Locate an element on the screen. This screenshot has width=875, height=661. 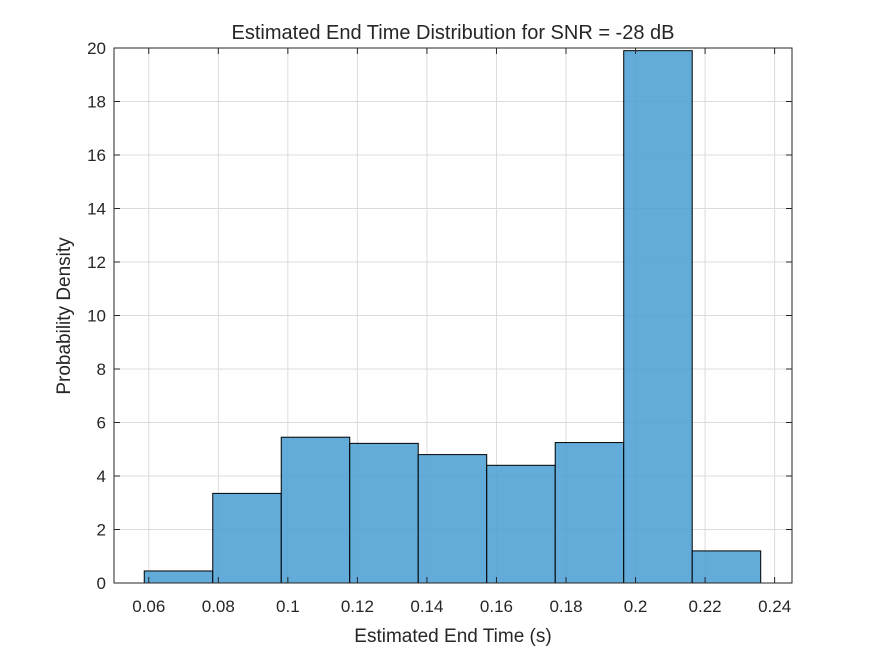
x-tick-label: 0.2 is located at coordinates (636, 606).